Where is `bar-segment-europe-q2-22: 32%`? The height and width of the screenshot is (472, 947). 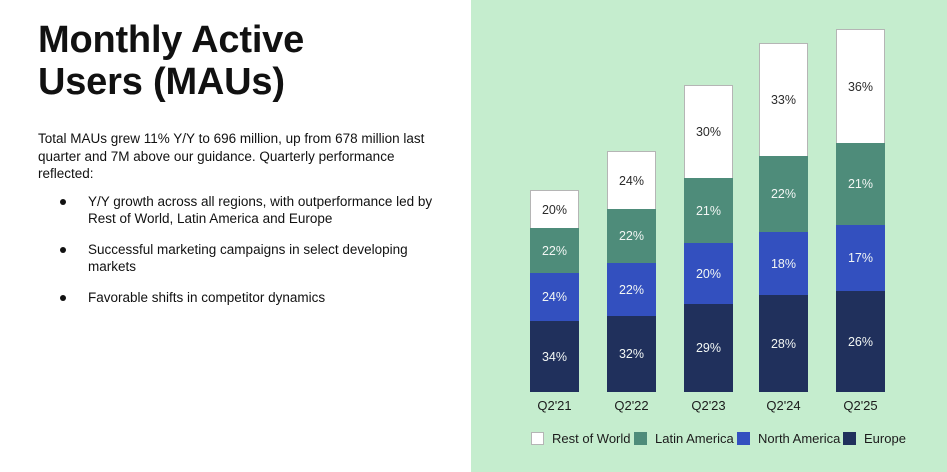 bar-segment-europe-q2-22: 32% is located at coordinates (631, 354).